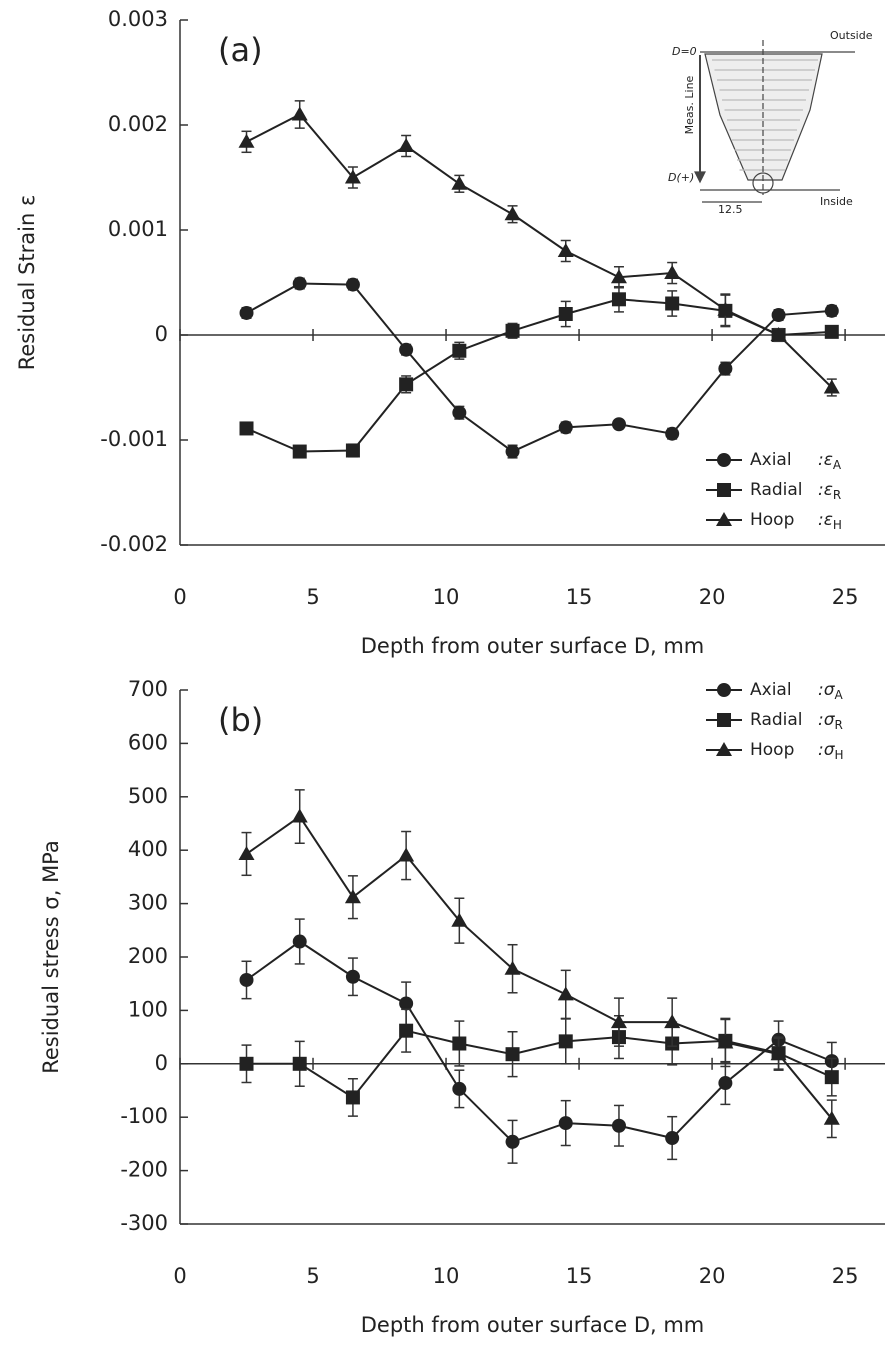 The width and height of the screenshot is (889, 1363). I want to click on legend-symbol-text: :σ, so click(827, 690).